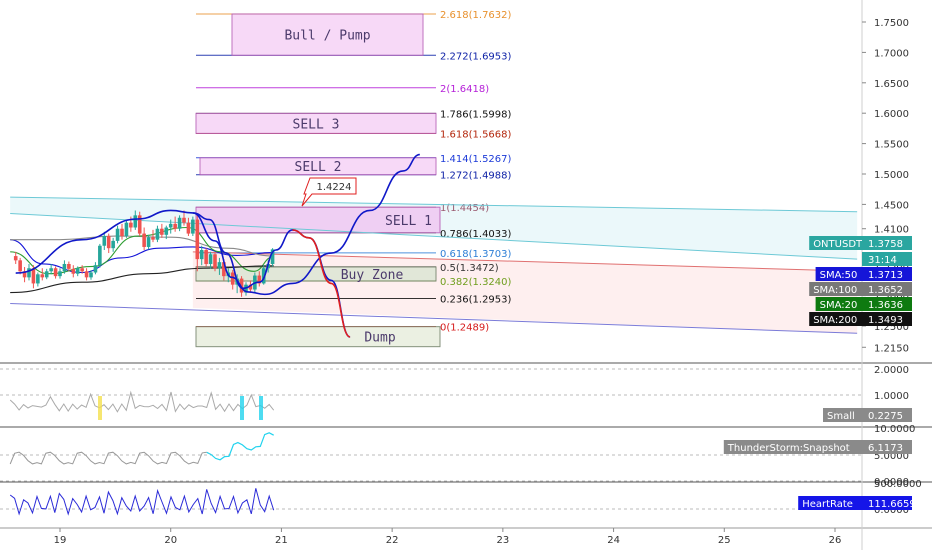  Describe the element at coordinates (838, 244) in the screenshot. I see `badge-label: ONTUSDT` at that location.